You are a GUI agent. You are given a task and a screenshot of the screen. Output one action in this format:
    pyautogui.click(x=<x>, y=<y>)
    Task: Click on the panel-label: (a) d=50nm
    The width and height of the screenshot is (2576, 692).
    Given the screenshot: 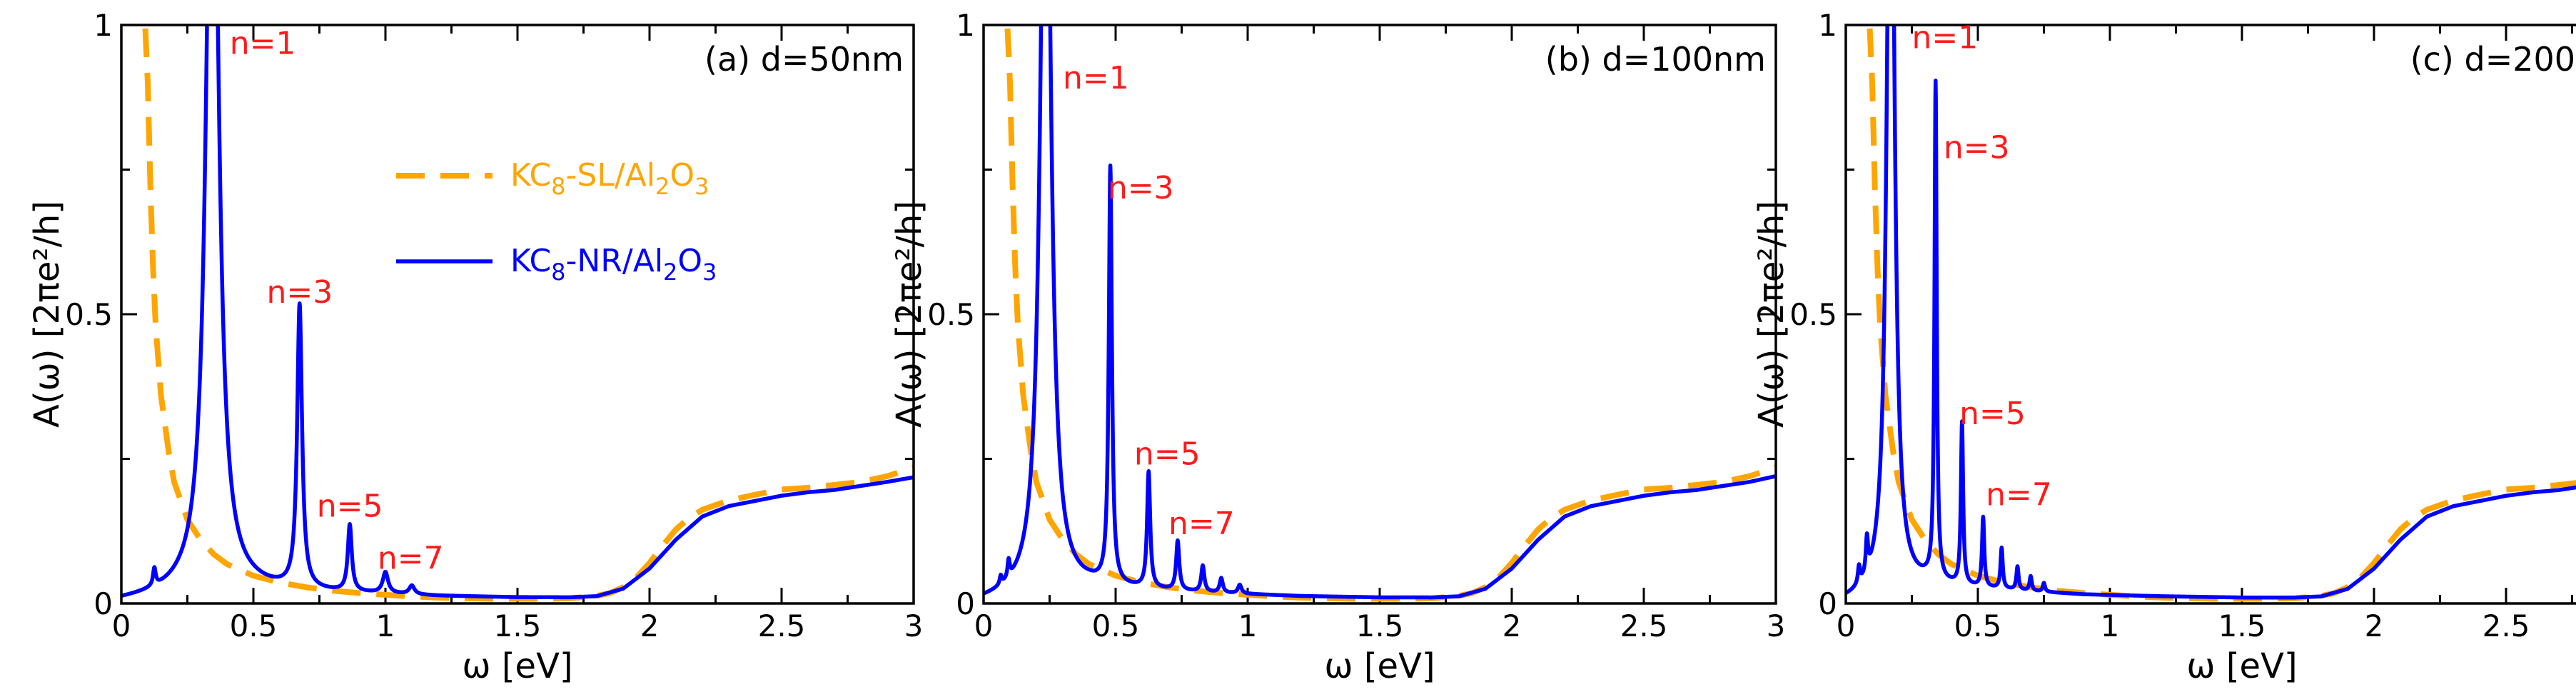 What is the action you would take?
    pyautogui.click(x=804, y=59)
    